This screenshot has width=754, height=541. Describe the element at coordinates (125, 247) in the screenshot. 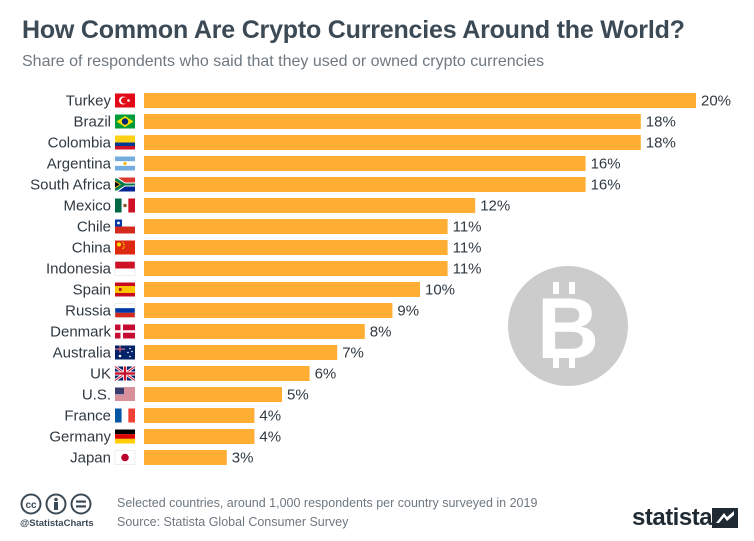

I see `china-flag-icon` at that location.